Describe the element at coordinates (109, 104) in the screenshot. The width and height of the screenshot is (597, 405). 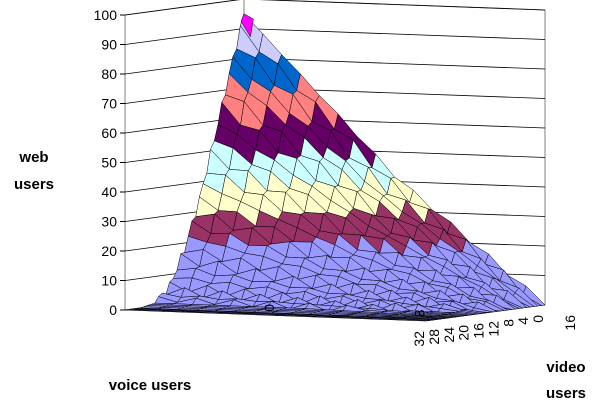
I see `z-tick-label: 70` at that location.